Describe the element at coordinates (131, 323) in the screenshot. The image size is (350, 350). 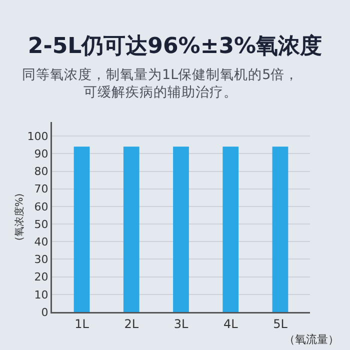
I see `x-tick-label: 2L` at that location.